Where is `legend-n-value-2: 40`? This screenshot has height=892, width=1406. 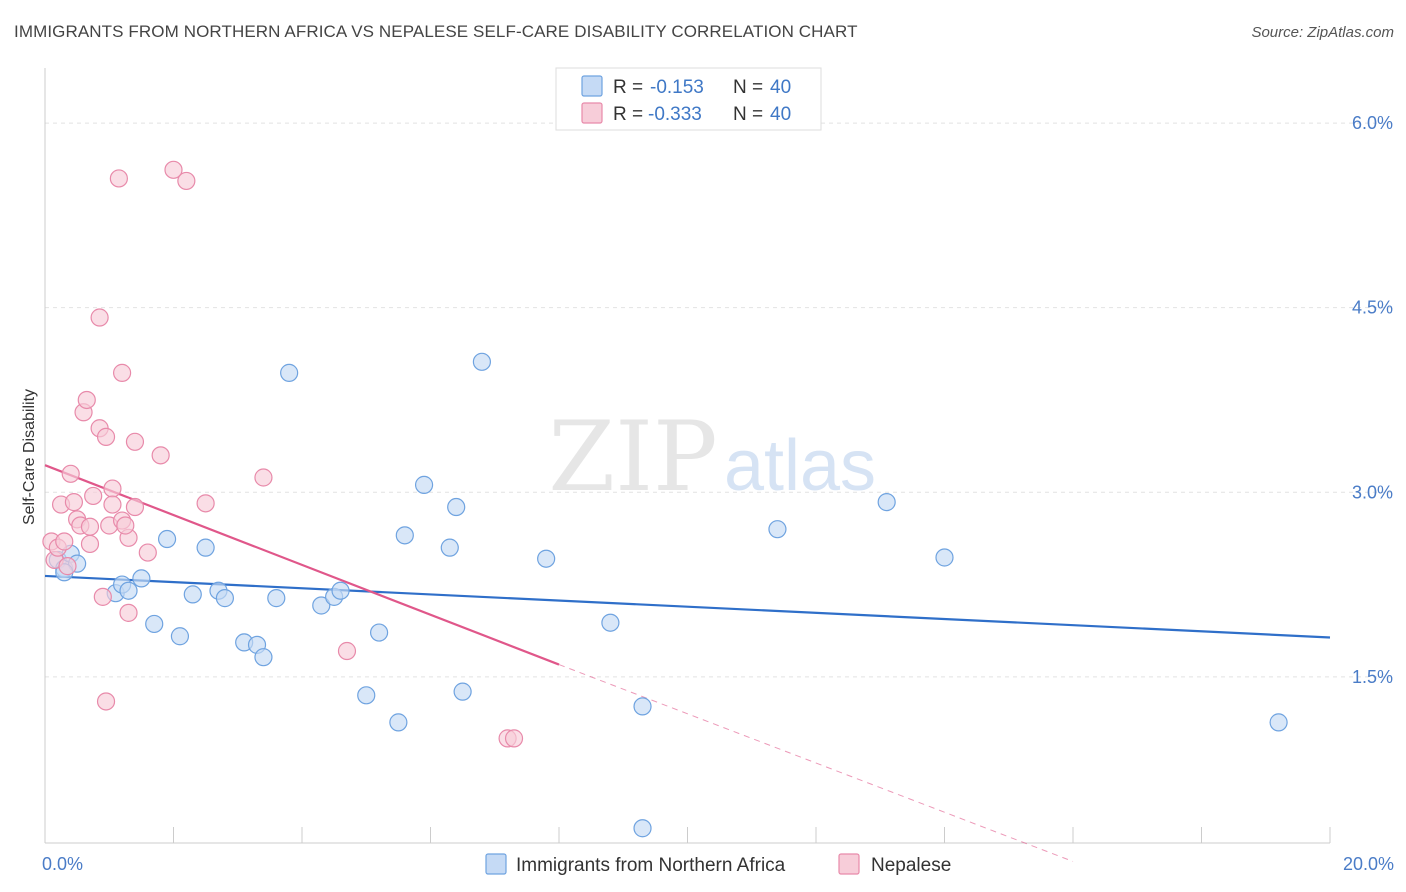
legend-n-value-2: 40 is located at coordinates (780, 114).